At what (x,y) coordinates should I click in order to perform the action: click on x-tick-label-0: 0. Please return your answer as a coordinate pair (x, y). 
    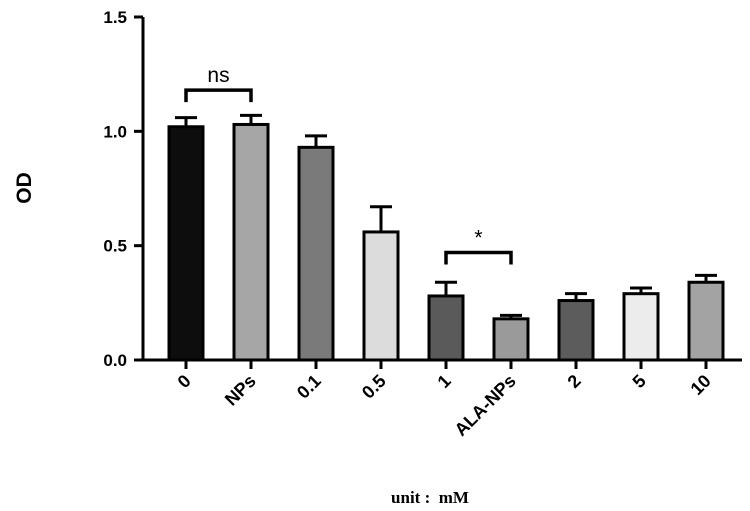
    Looking at the image, I should click on (184, 381).